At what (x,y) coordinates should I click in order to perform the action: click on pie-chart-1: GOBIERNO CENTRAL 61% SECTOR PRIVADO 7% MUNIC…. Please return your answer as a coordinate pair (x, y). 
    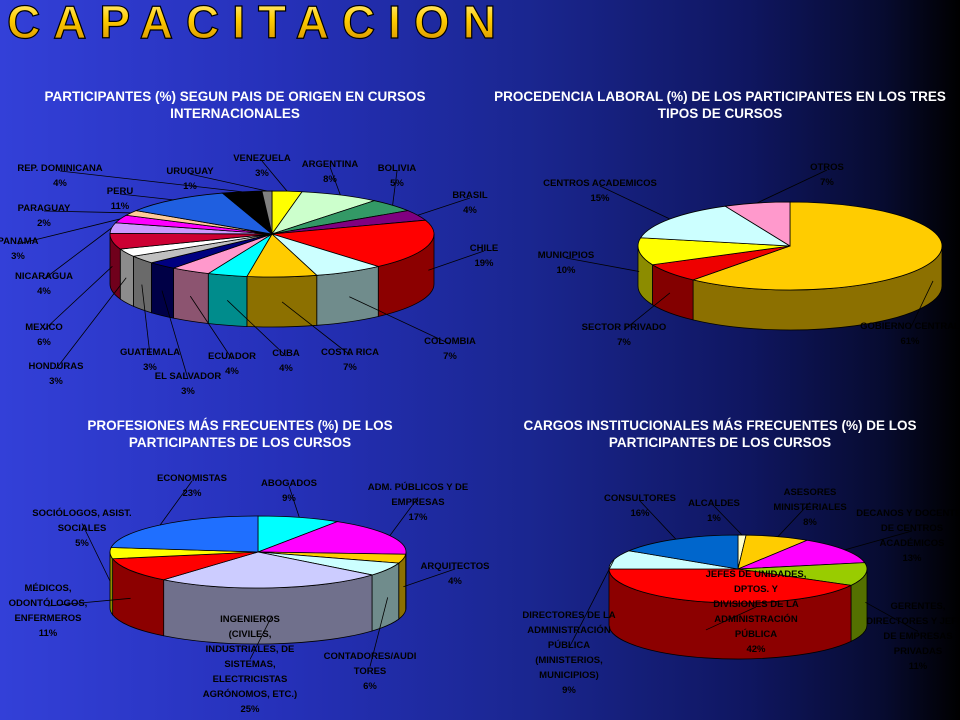
    Looking at the image, I should click on (749, 255).